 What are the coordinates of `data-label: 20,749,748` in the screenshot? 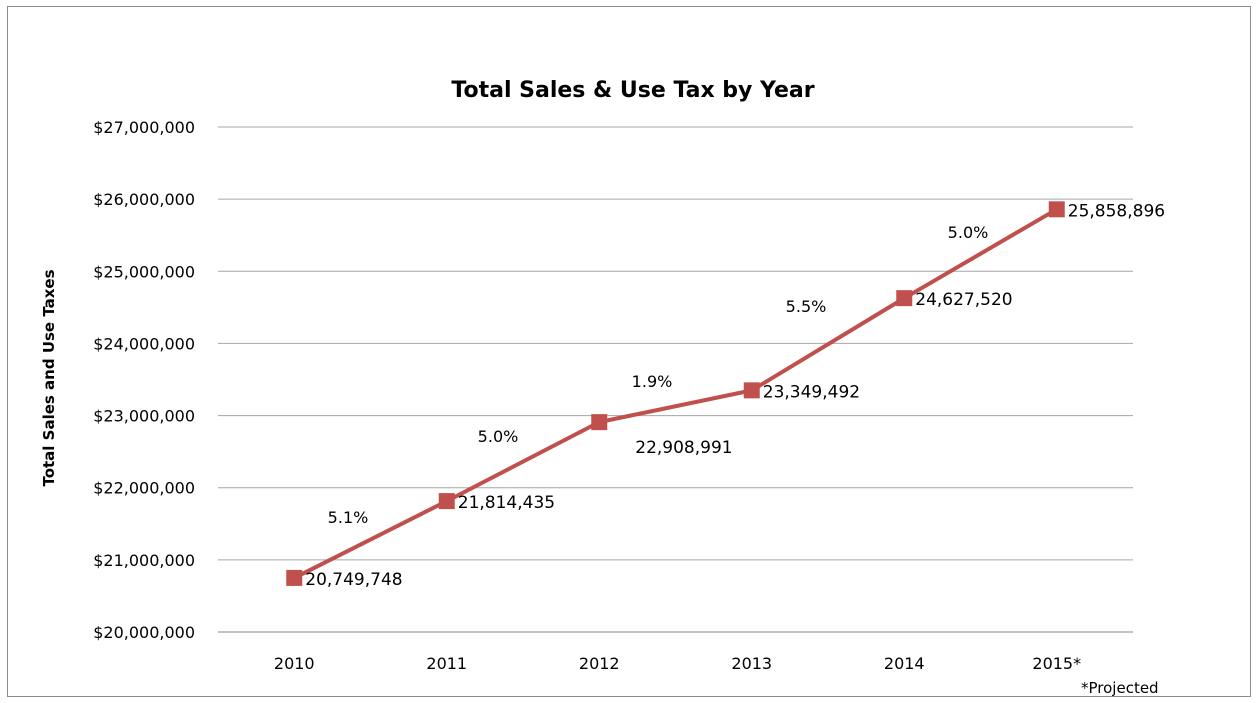 It's located at (353, 580).